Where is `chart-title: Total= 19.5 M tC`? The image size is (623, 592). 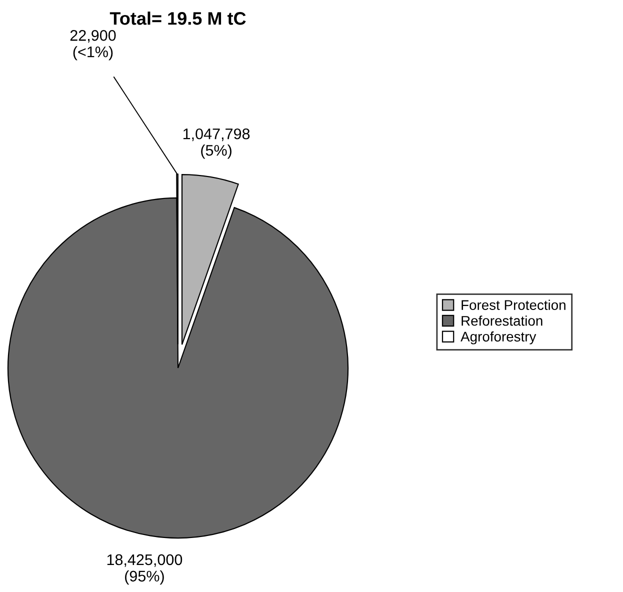
chart-title: Total= 19.5 M tC is located at coordinates (178, 18).